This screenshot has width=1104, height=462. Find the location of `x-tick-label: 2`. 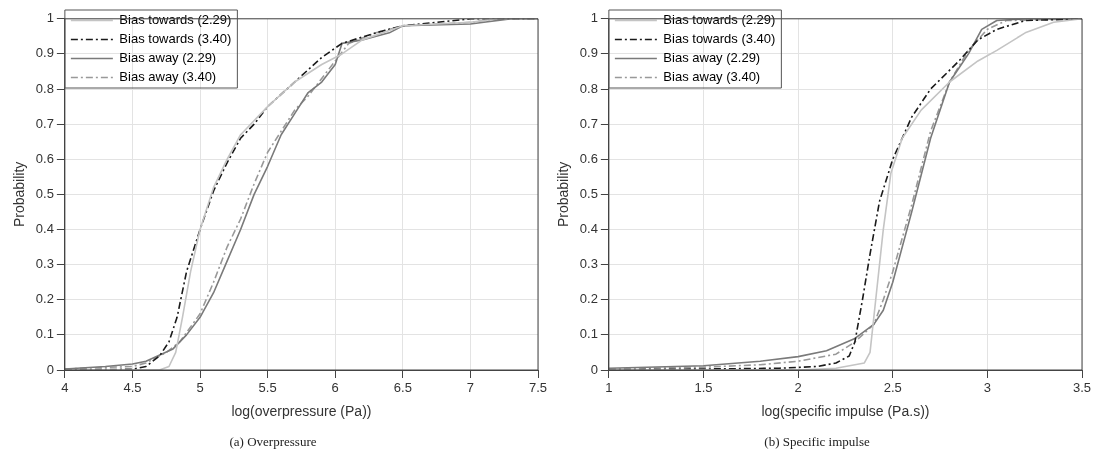

x-tick-label: 2 is located at coordinates (798, 388).